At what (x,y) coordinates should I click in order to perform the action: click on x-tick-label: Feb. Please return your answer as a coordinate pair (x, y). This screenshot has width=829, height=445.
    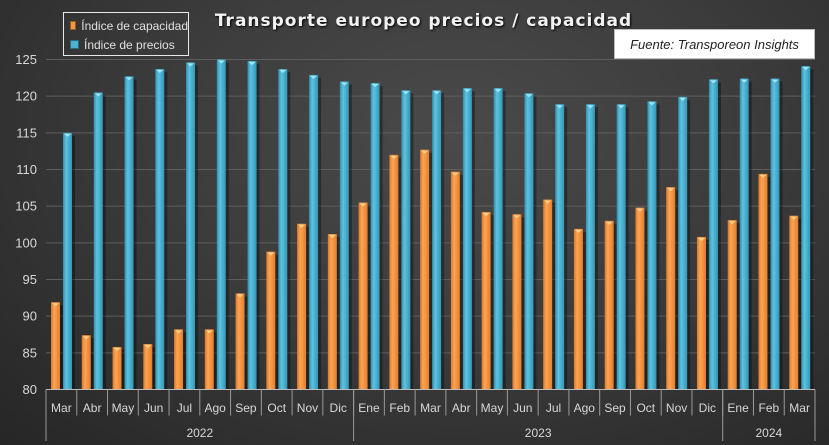
    Looking at the image, I should click on (769, 408).